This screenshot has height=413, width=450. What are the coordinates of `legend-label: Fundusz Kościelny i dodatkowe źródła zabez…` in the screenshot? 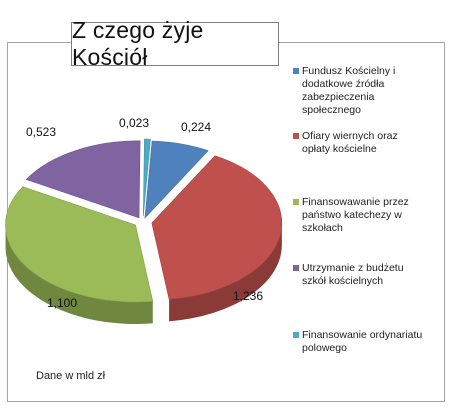 It's located at (349, 90).